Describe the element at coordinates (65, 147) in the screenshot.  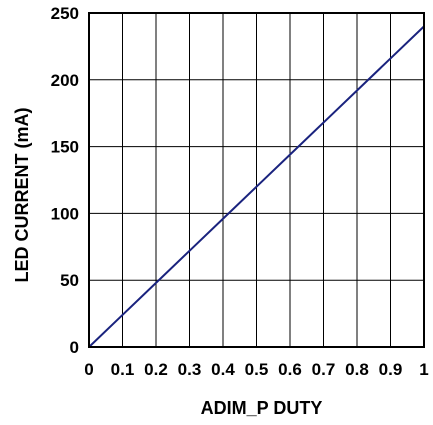
I see `y-tick-label: 150` at that location.